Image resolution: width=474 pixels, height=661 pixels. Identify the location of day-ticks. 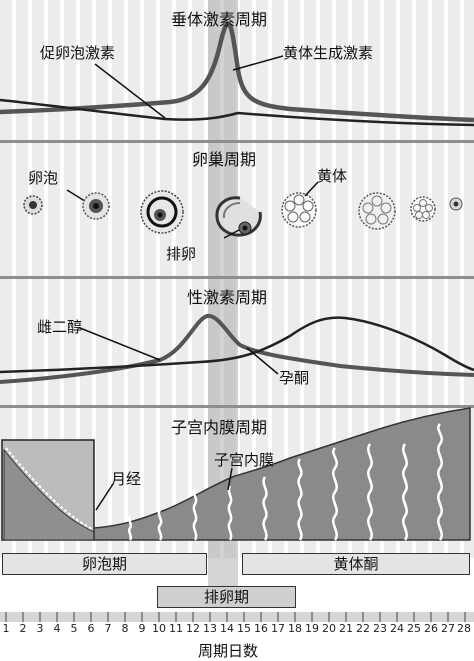
(235, 617).